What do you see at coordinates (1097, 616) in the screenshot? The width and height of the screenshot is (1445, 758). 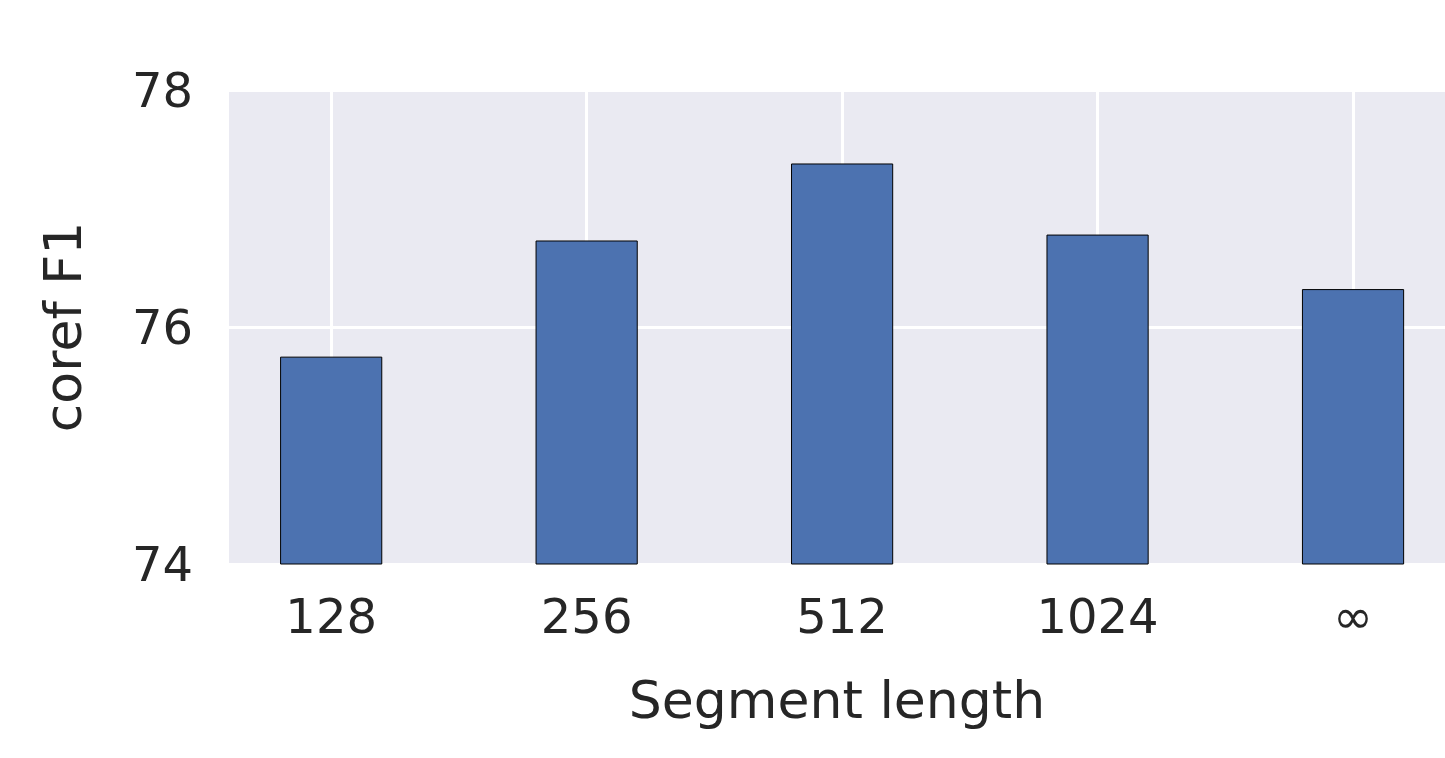 I see `x-tick-label: 1024` at bounding box center [1097, 616].